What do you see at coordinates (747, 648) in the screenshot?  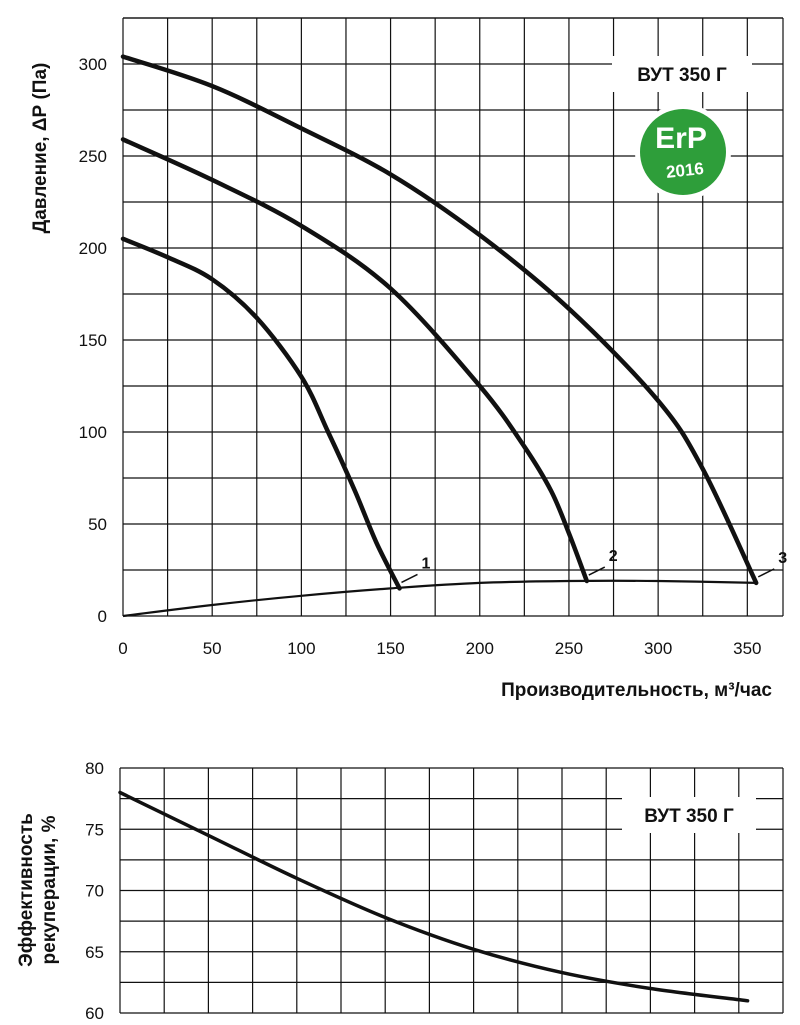 I see `x-tick-label: 350` at bounding box center [747, 648].